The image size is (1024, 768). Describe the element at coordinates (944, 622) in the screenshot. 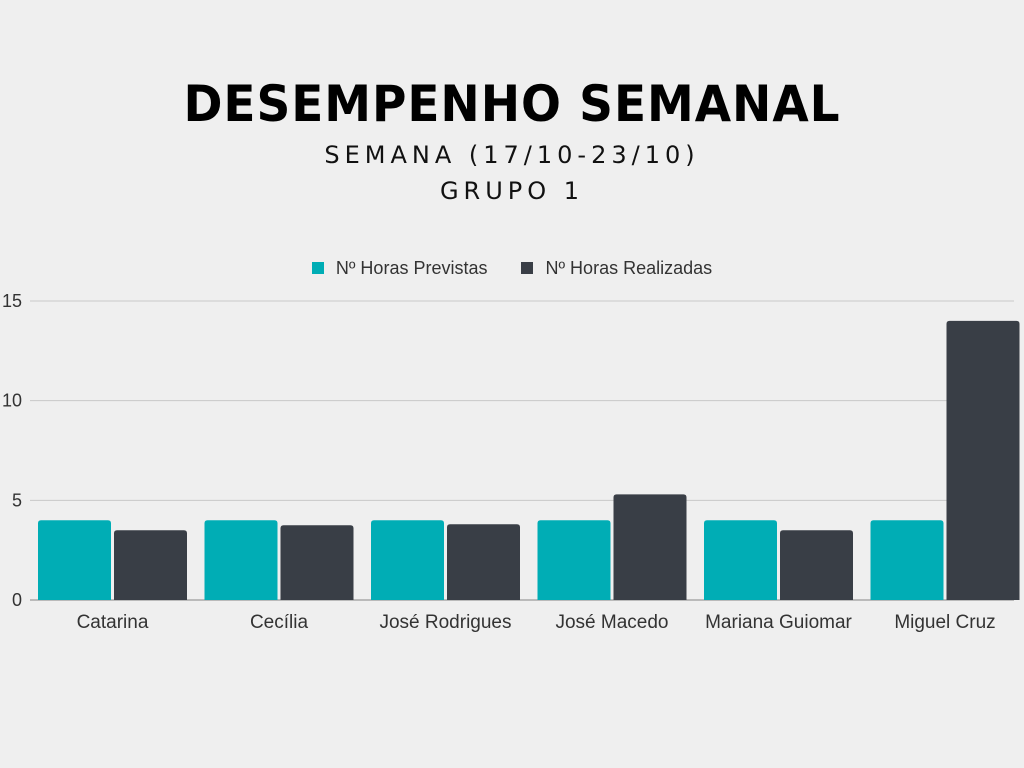

I see `x-category-label: Miguel Cruz` at that location.